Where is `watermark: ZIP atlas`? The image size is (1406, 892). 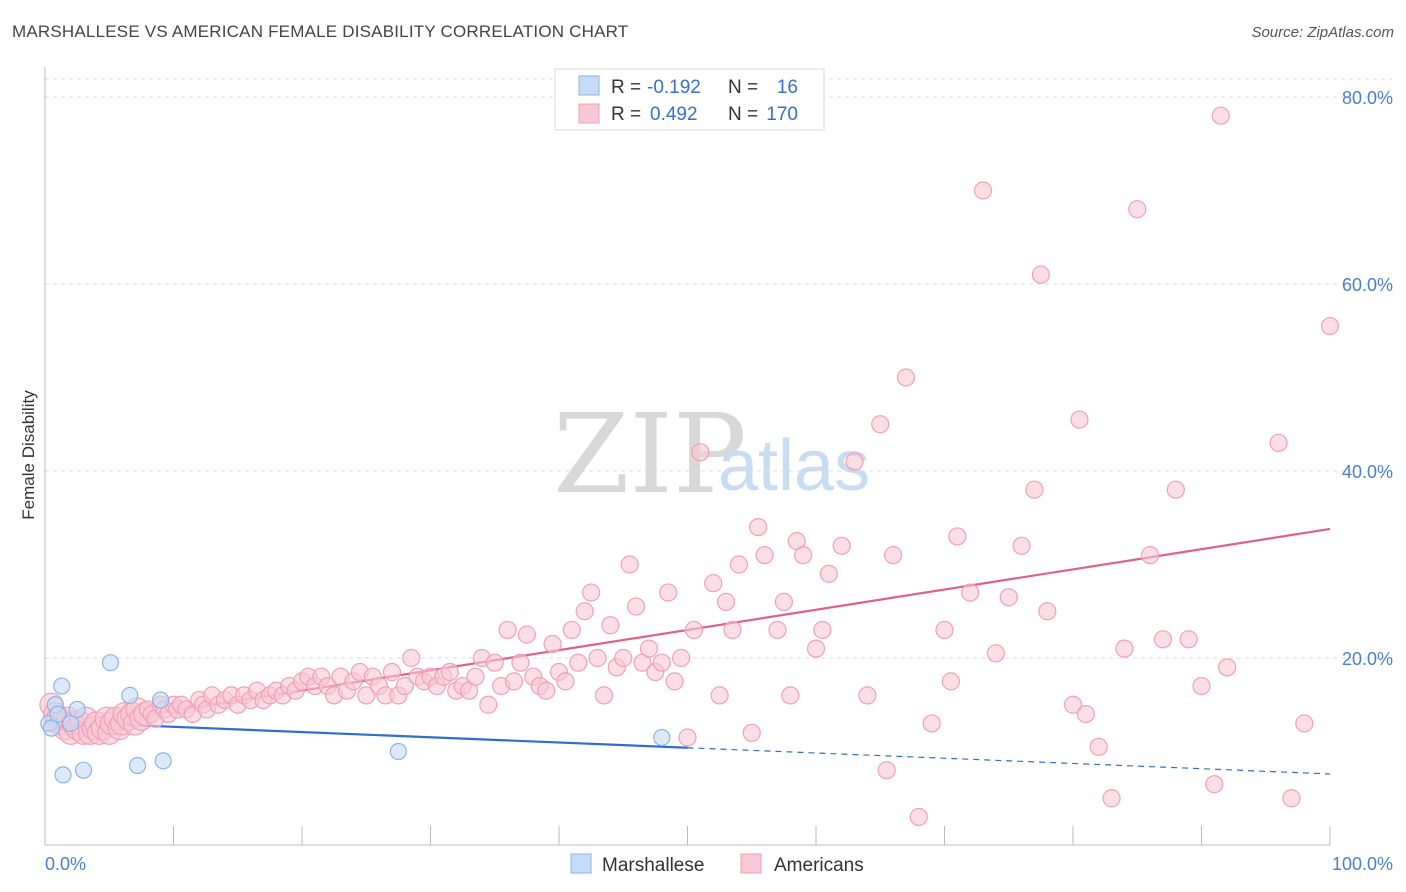 watermark: ZIP atlas is located at coordinates (711, 454).